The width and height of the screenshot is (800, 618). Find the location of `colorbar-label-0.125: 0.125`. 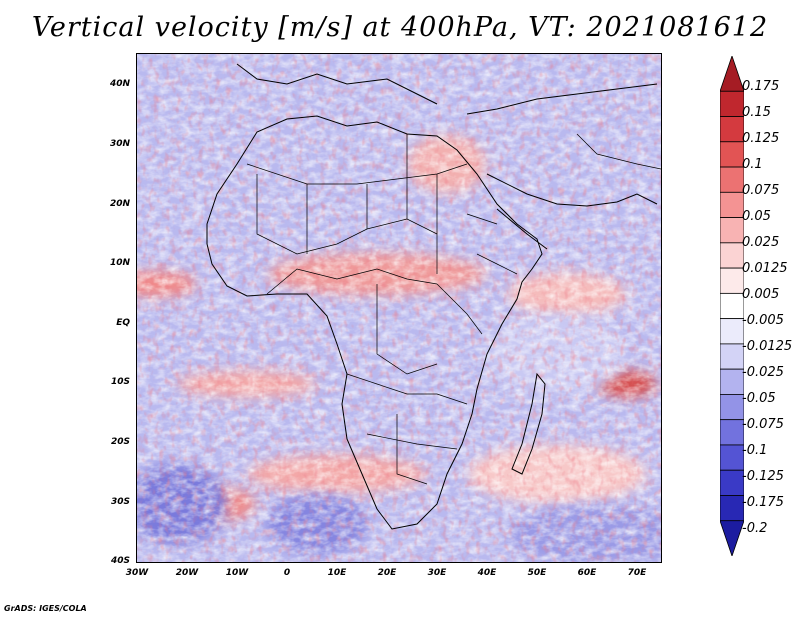

colorbar-label-0.125: 0.125 is located at coordinates (761, 138).